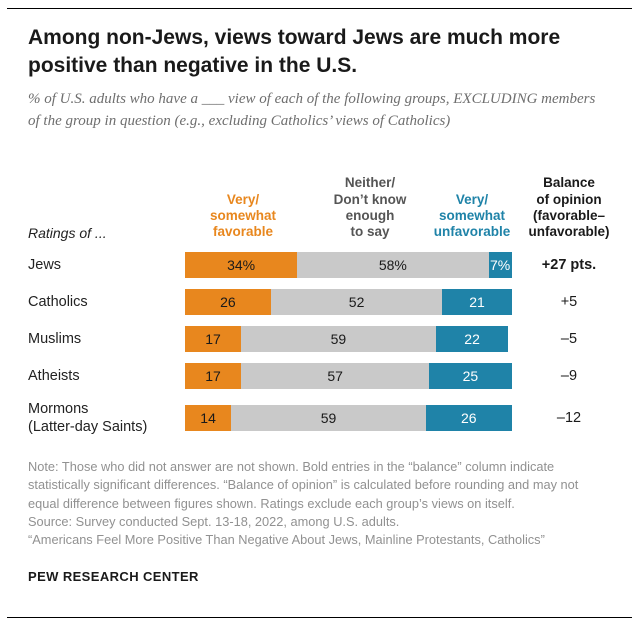 This screenshot has height=627, width=639. Describe the element at coordinates (208, 418) in the screenshot. I see `favorable-bar-segment: 14` at that location.